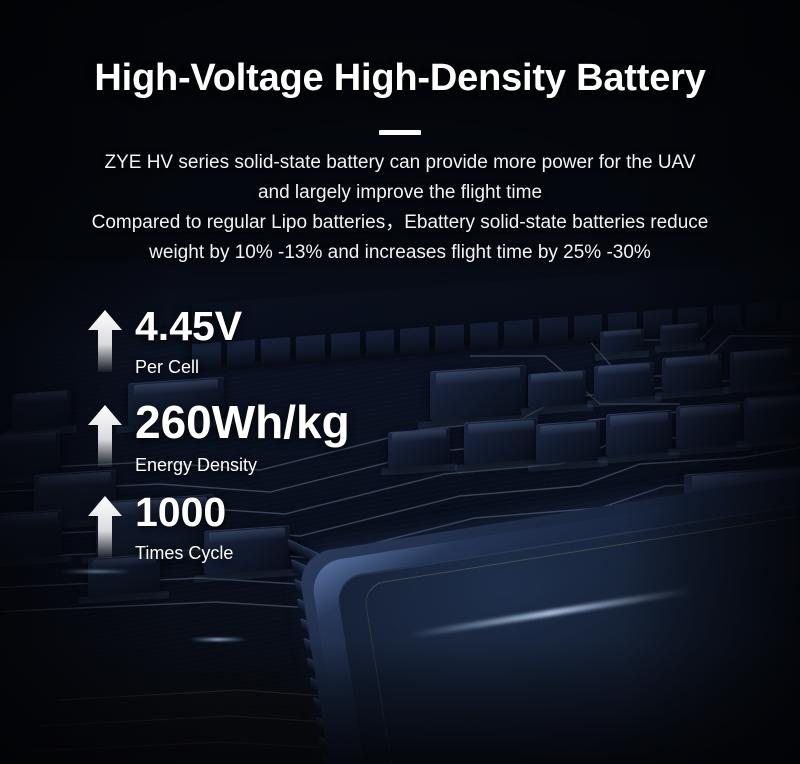  I want to click on paragraph-line: and largely improve the flight time, so click(400, 192).